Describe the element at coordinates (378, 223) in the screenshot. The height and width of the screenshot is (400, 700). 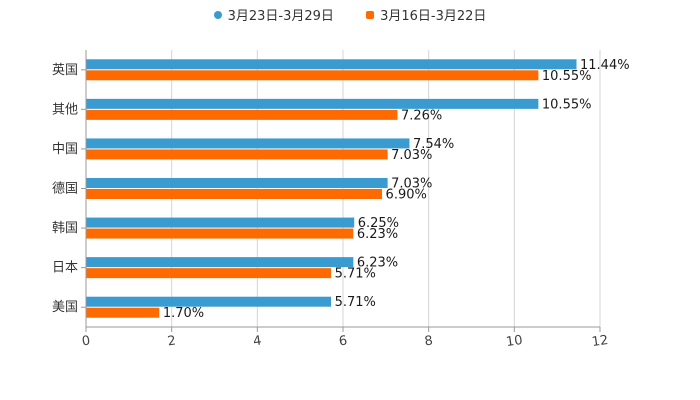
I see `data-label: 6.25%` at that location.